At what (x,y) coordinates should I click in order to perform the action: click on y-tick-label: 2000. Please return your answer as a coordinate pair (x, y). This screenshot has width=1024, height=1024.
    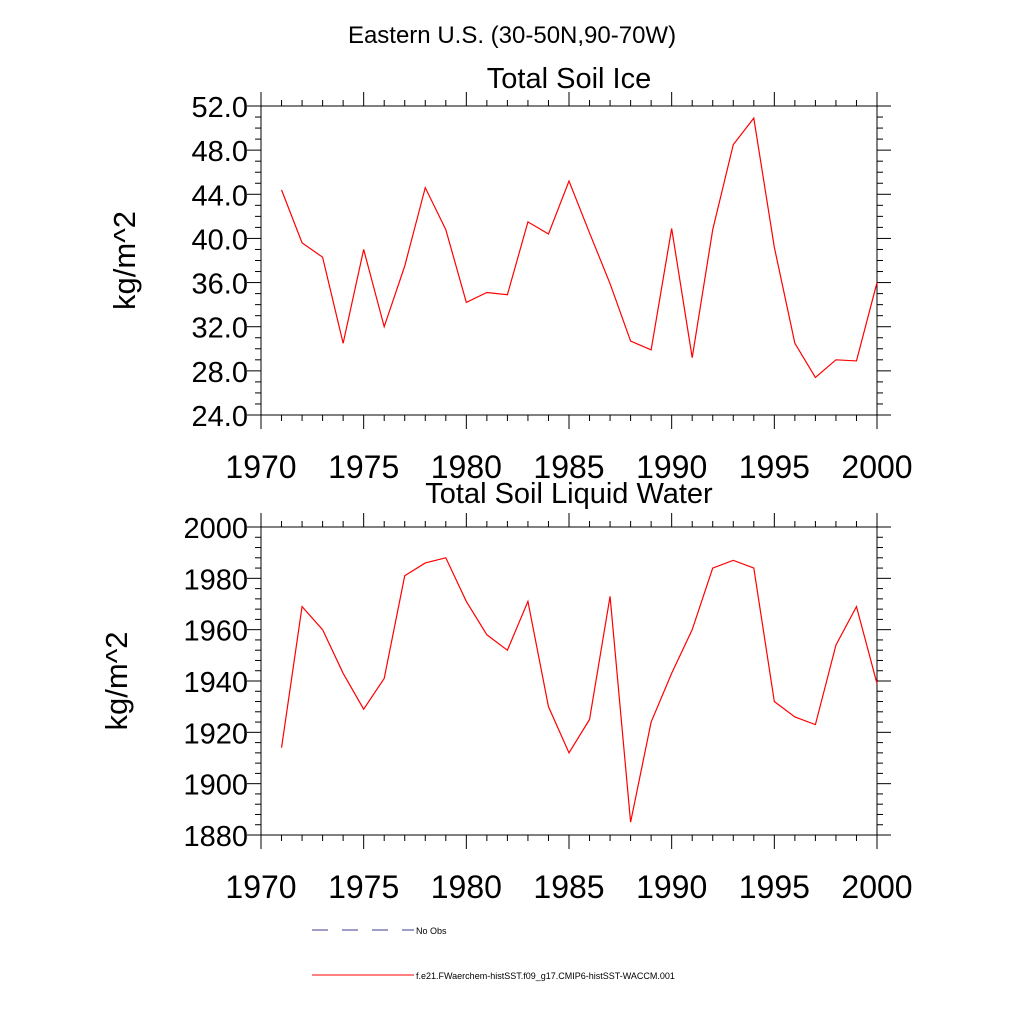
    Looking at the image, I should click on (215, 529).